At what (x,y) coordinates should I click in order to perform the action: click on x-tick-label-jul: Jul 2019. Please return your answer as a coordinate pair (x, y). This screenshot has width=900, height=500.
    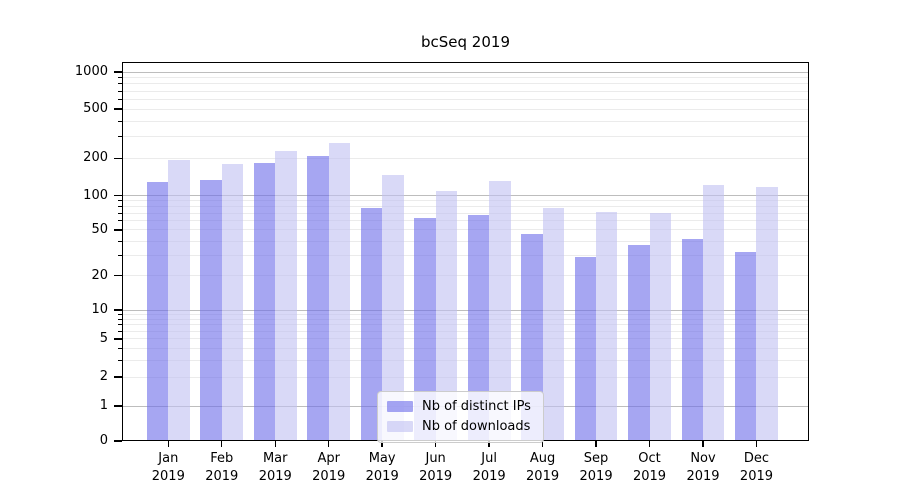
    Looking at the image, I should click on (489, 467).